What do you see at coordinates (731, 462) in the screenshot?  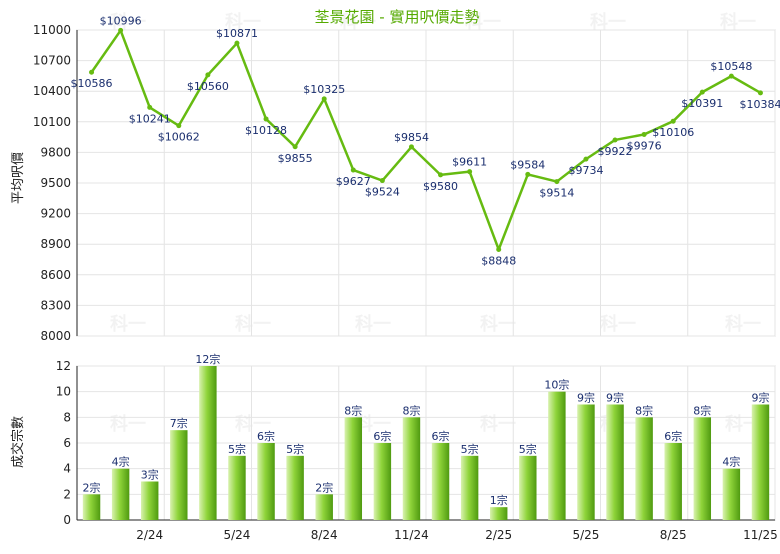 I see `volume-bar-label: 4宗` at bounding box center [731, 462].